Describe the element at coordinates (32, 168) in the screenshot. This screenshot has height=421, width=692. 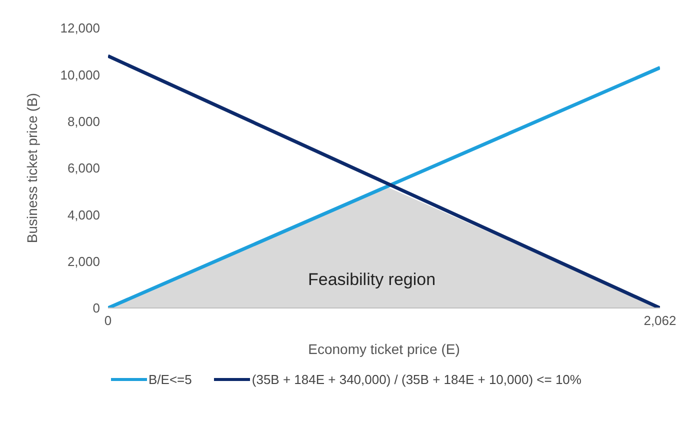
I see `y-axis-title: Business ticket price (B)` at that location.